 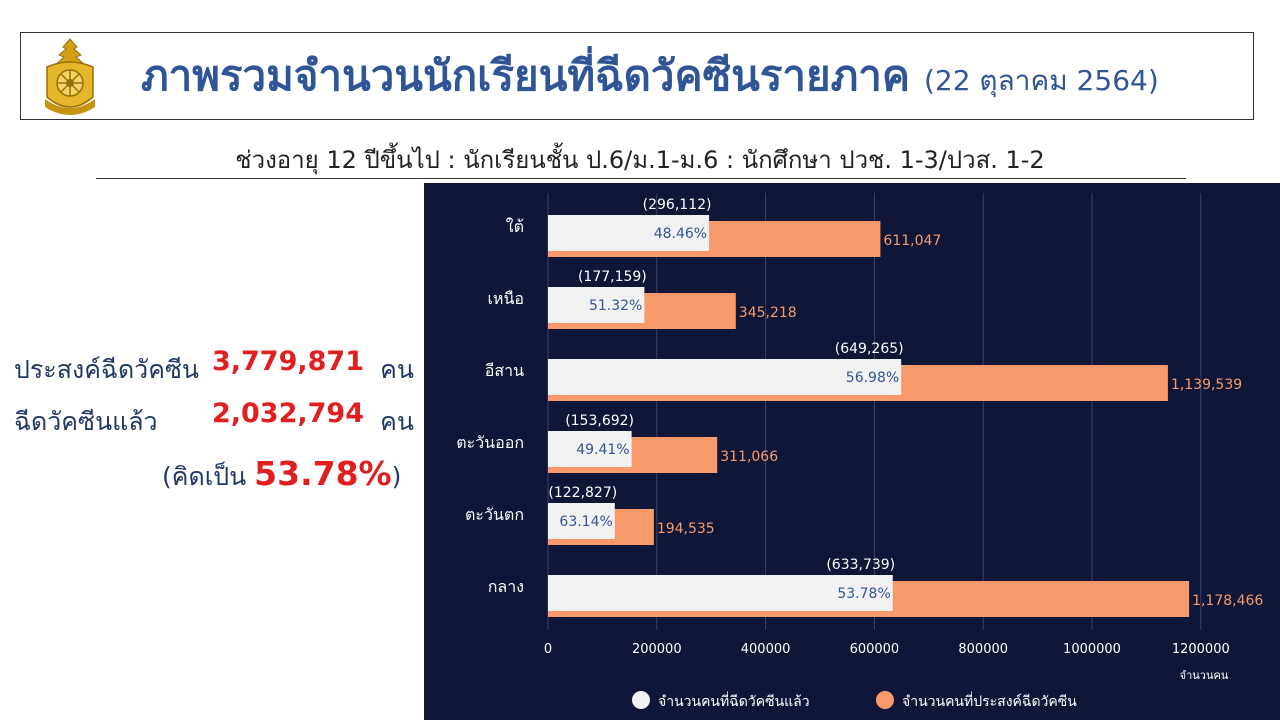 I want to click on vaccinated-row: ฉีดวัคซีนแล้ว 2,032,794 คน, so click(x=214, y=418).